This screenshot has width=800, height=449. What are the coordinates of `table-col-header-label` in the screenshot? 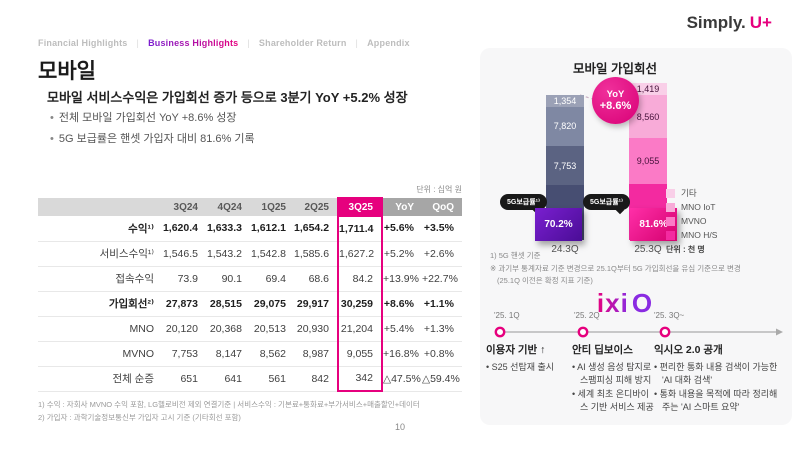 It's located at (100, 207).